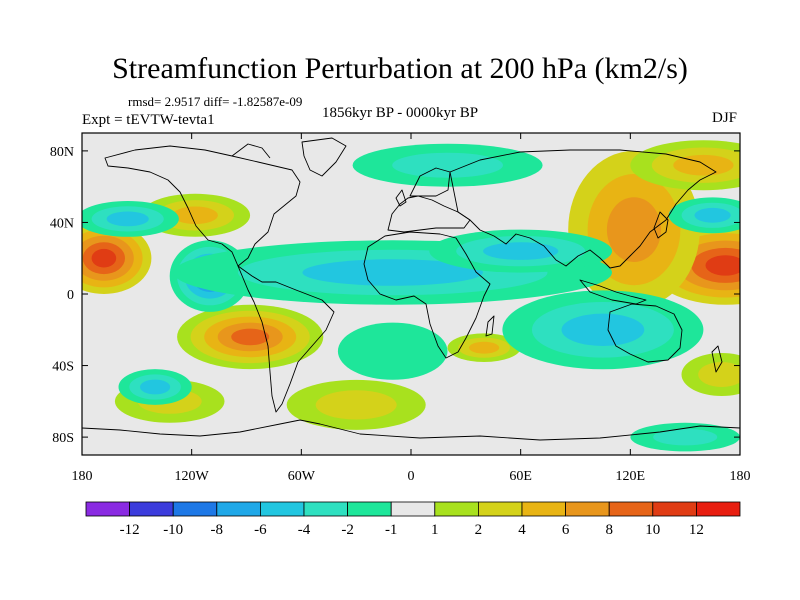 This screenshot has height=600, width=800. Describe the element at coordinates (609, 530) in the screenshot. I see `colorbar-label: 8` at that location.